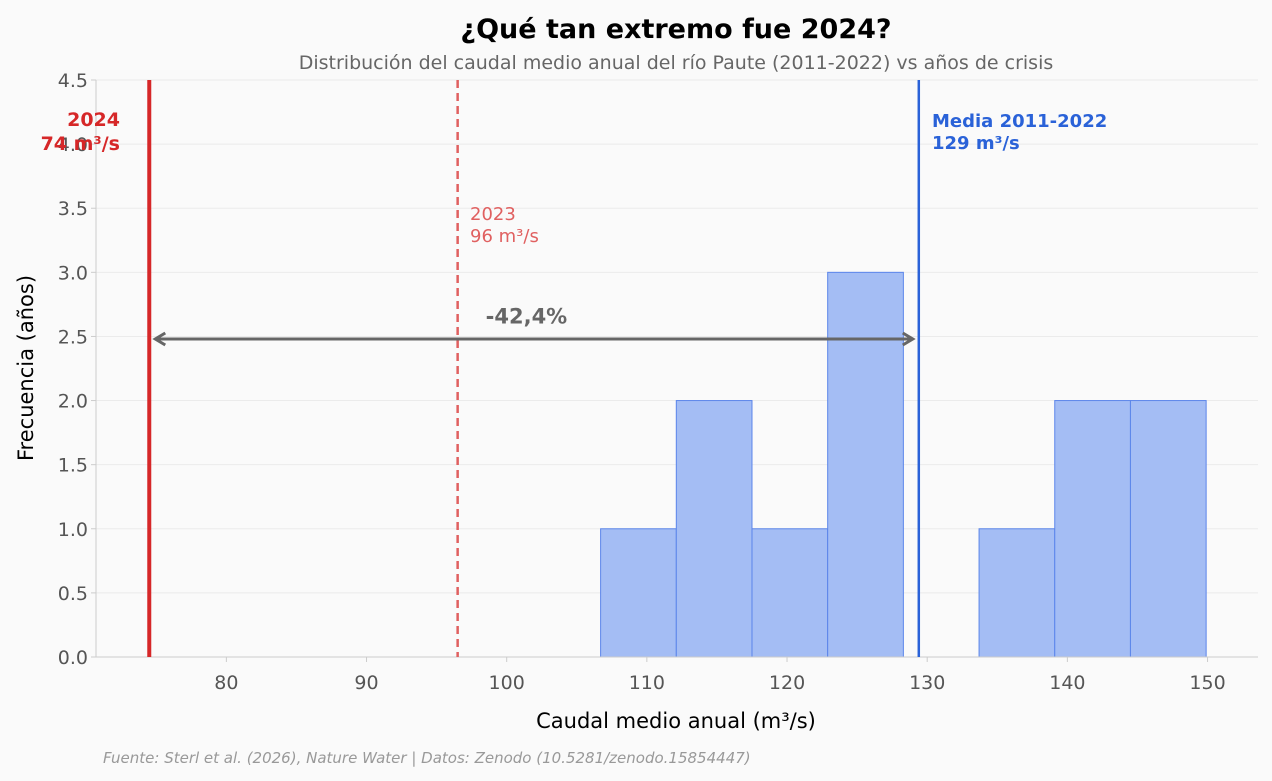 The width and height of the screenshot is (1272, 781). I want to click on annotation-2023-value: 96 m³/s, so click(504, 236).